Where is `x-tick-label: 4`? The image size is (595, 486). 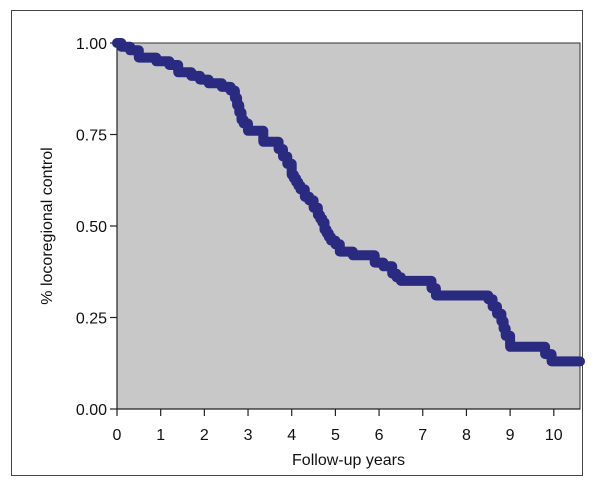 x-tick-label: 4 is located at coordinates (291, 435).